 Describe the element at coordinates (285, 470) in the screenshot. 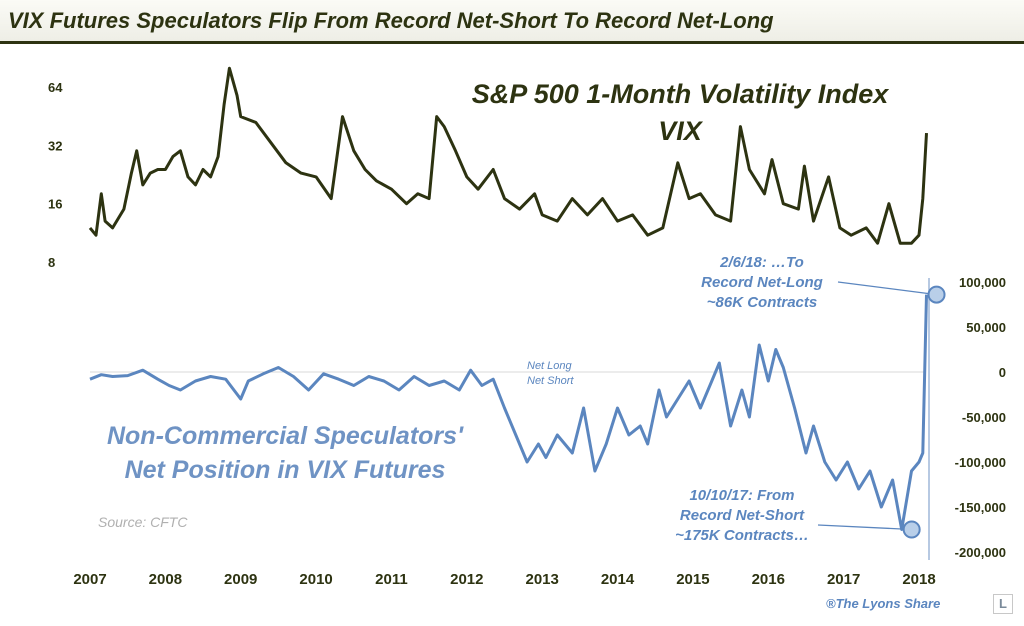

I see `spec-title-line-2: Net Position in VIX Futures` at that location.